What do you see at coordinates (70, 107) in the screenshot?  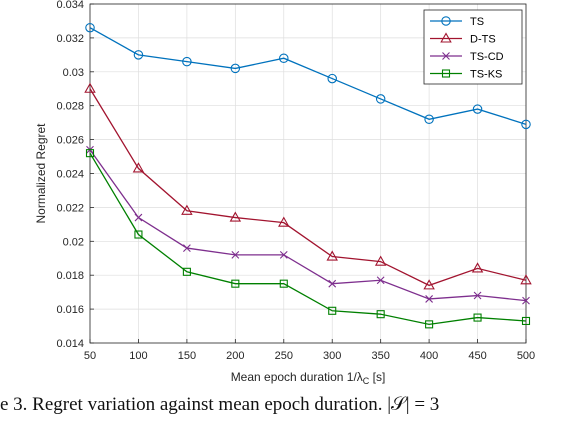 I see `y-tick-label: 0.028` at bounding box center [70, 107].